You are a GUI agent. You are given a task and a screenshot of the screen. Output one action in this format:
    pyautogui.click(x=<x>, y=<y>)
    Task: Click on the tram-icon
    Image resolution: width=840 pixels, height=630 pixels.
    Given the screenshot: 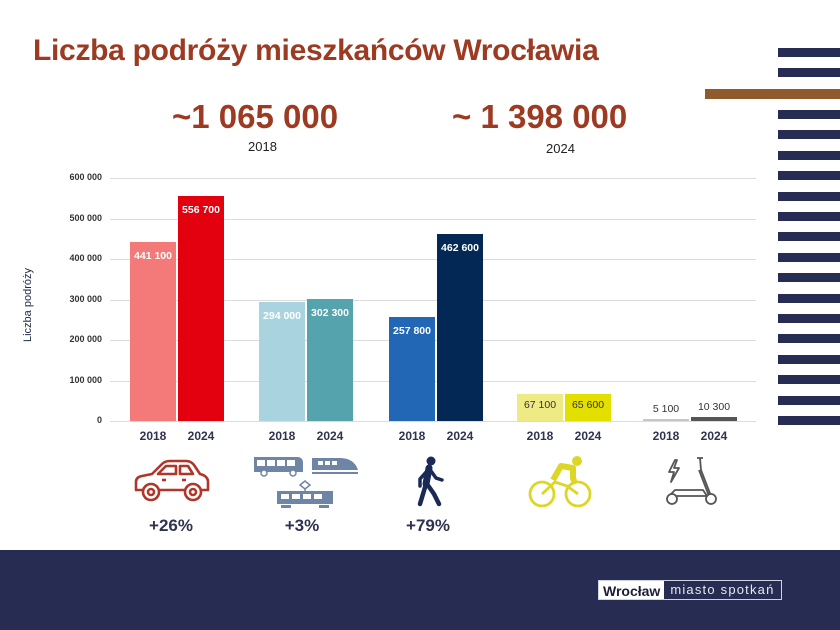 What is the action you would take?
    pyautogui.click(x=305, y=494)
    